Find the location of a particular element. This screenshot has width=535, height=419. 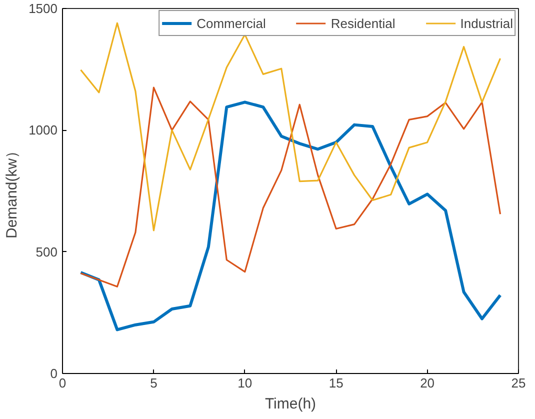

x-tick-label: 15 is located at coordinates (336, 383).